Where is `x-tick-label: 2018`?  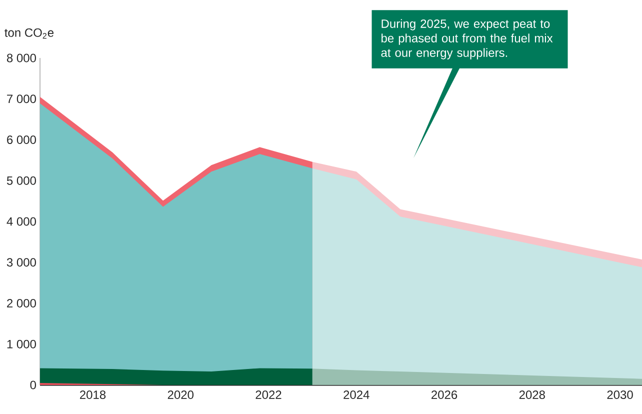
x-tick-label: 2018 is located at coordinates (93, 395).